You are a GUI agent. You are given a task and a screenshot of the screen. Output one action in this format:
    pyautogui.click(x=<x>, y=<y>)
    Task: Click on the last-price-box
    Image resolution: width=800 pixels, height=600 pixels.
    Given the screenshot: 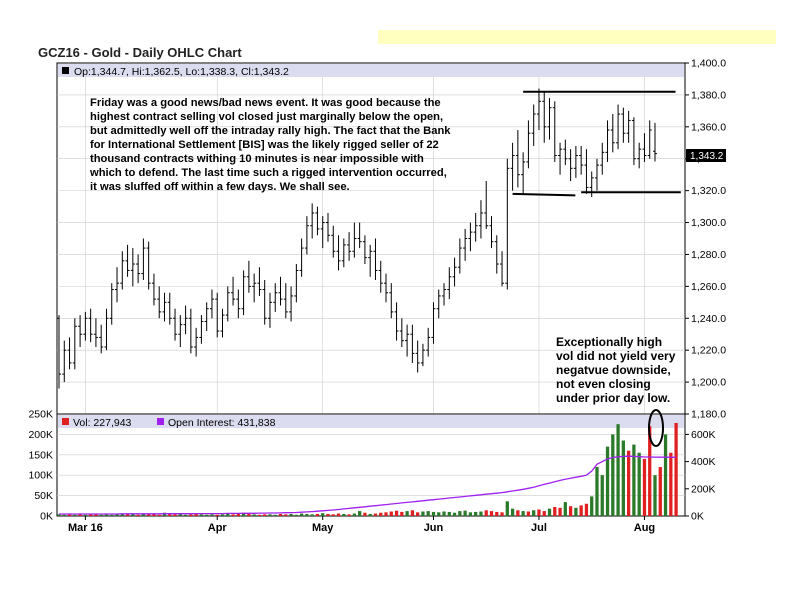 What is the action you would take?
    pyautogui.click(x=706, y=155)
    